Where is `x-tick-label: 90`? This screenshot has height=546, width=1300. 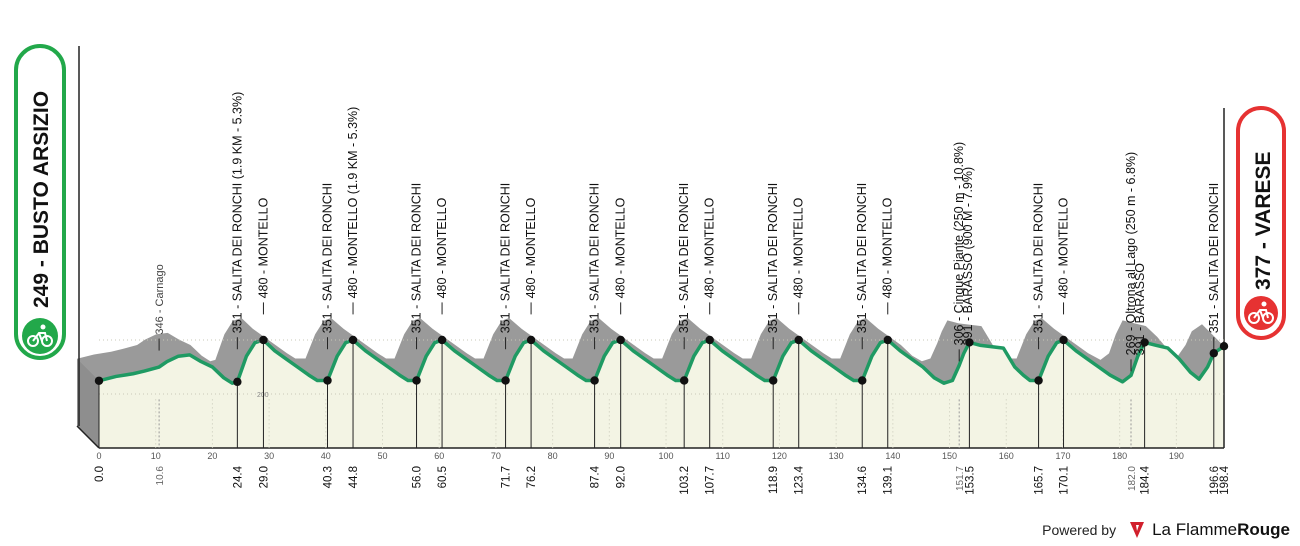 x-tick-label: 90 is located at coordinates (609, 456).